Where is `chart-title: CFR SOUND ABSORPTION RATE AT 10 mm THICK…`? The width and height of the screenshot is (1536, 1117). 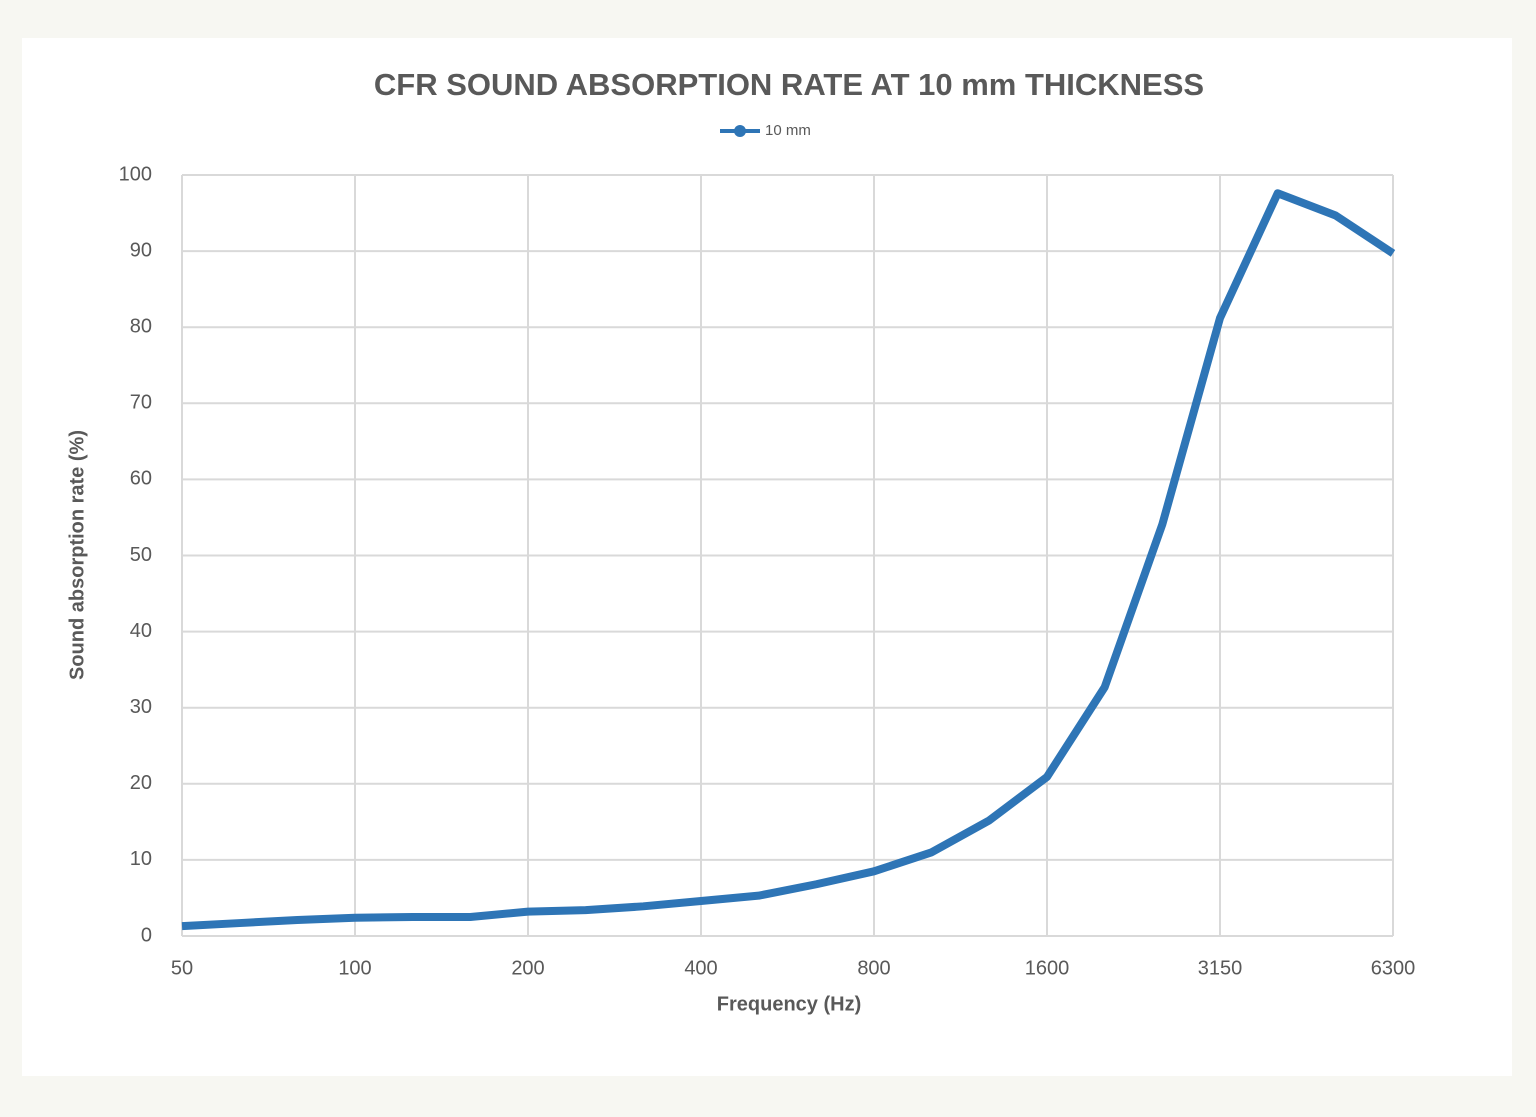
chart-title: CFR SOUND ABSORPTION RATE AT 10 mm THICK… is located at coordinates (789, 84).